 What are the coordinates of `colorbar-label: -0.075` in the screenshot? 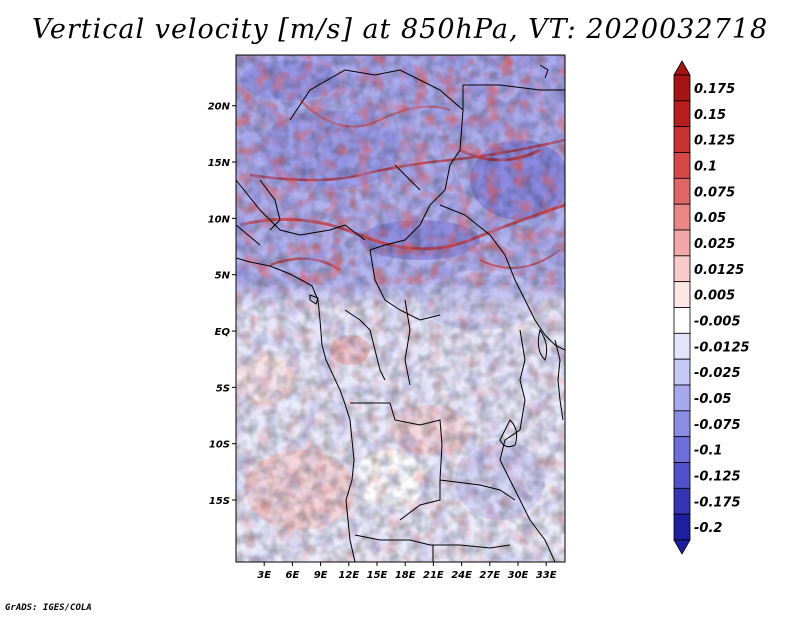 It's located at (717, 425).